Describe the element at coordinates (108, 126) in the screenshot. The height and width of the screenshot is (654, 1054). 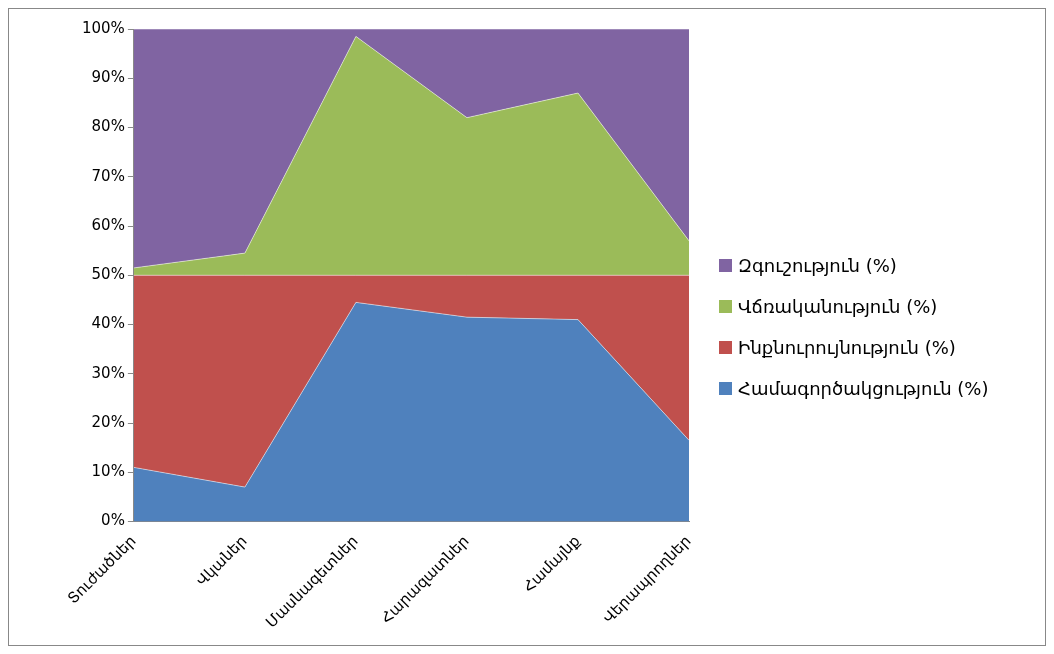
I see `y-tick-label: 80%` at that location.